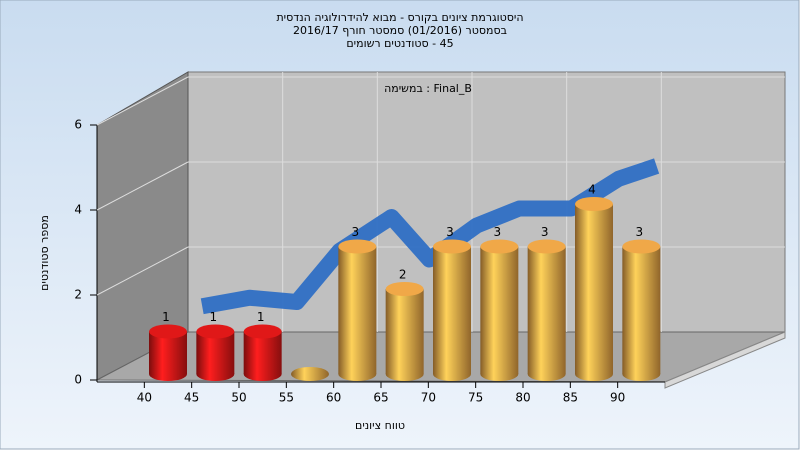 Image resolution: width=800 pixels, height=450 pixels. Describe the element at coordinates (191, 398) in the screenshot. I see `x-tick-label: 45` at that location.